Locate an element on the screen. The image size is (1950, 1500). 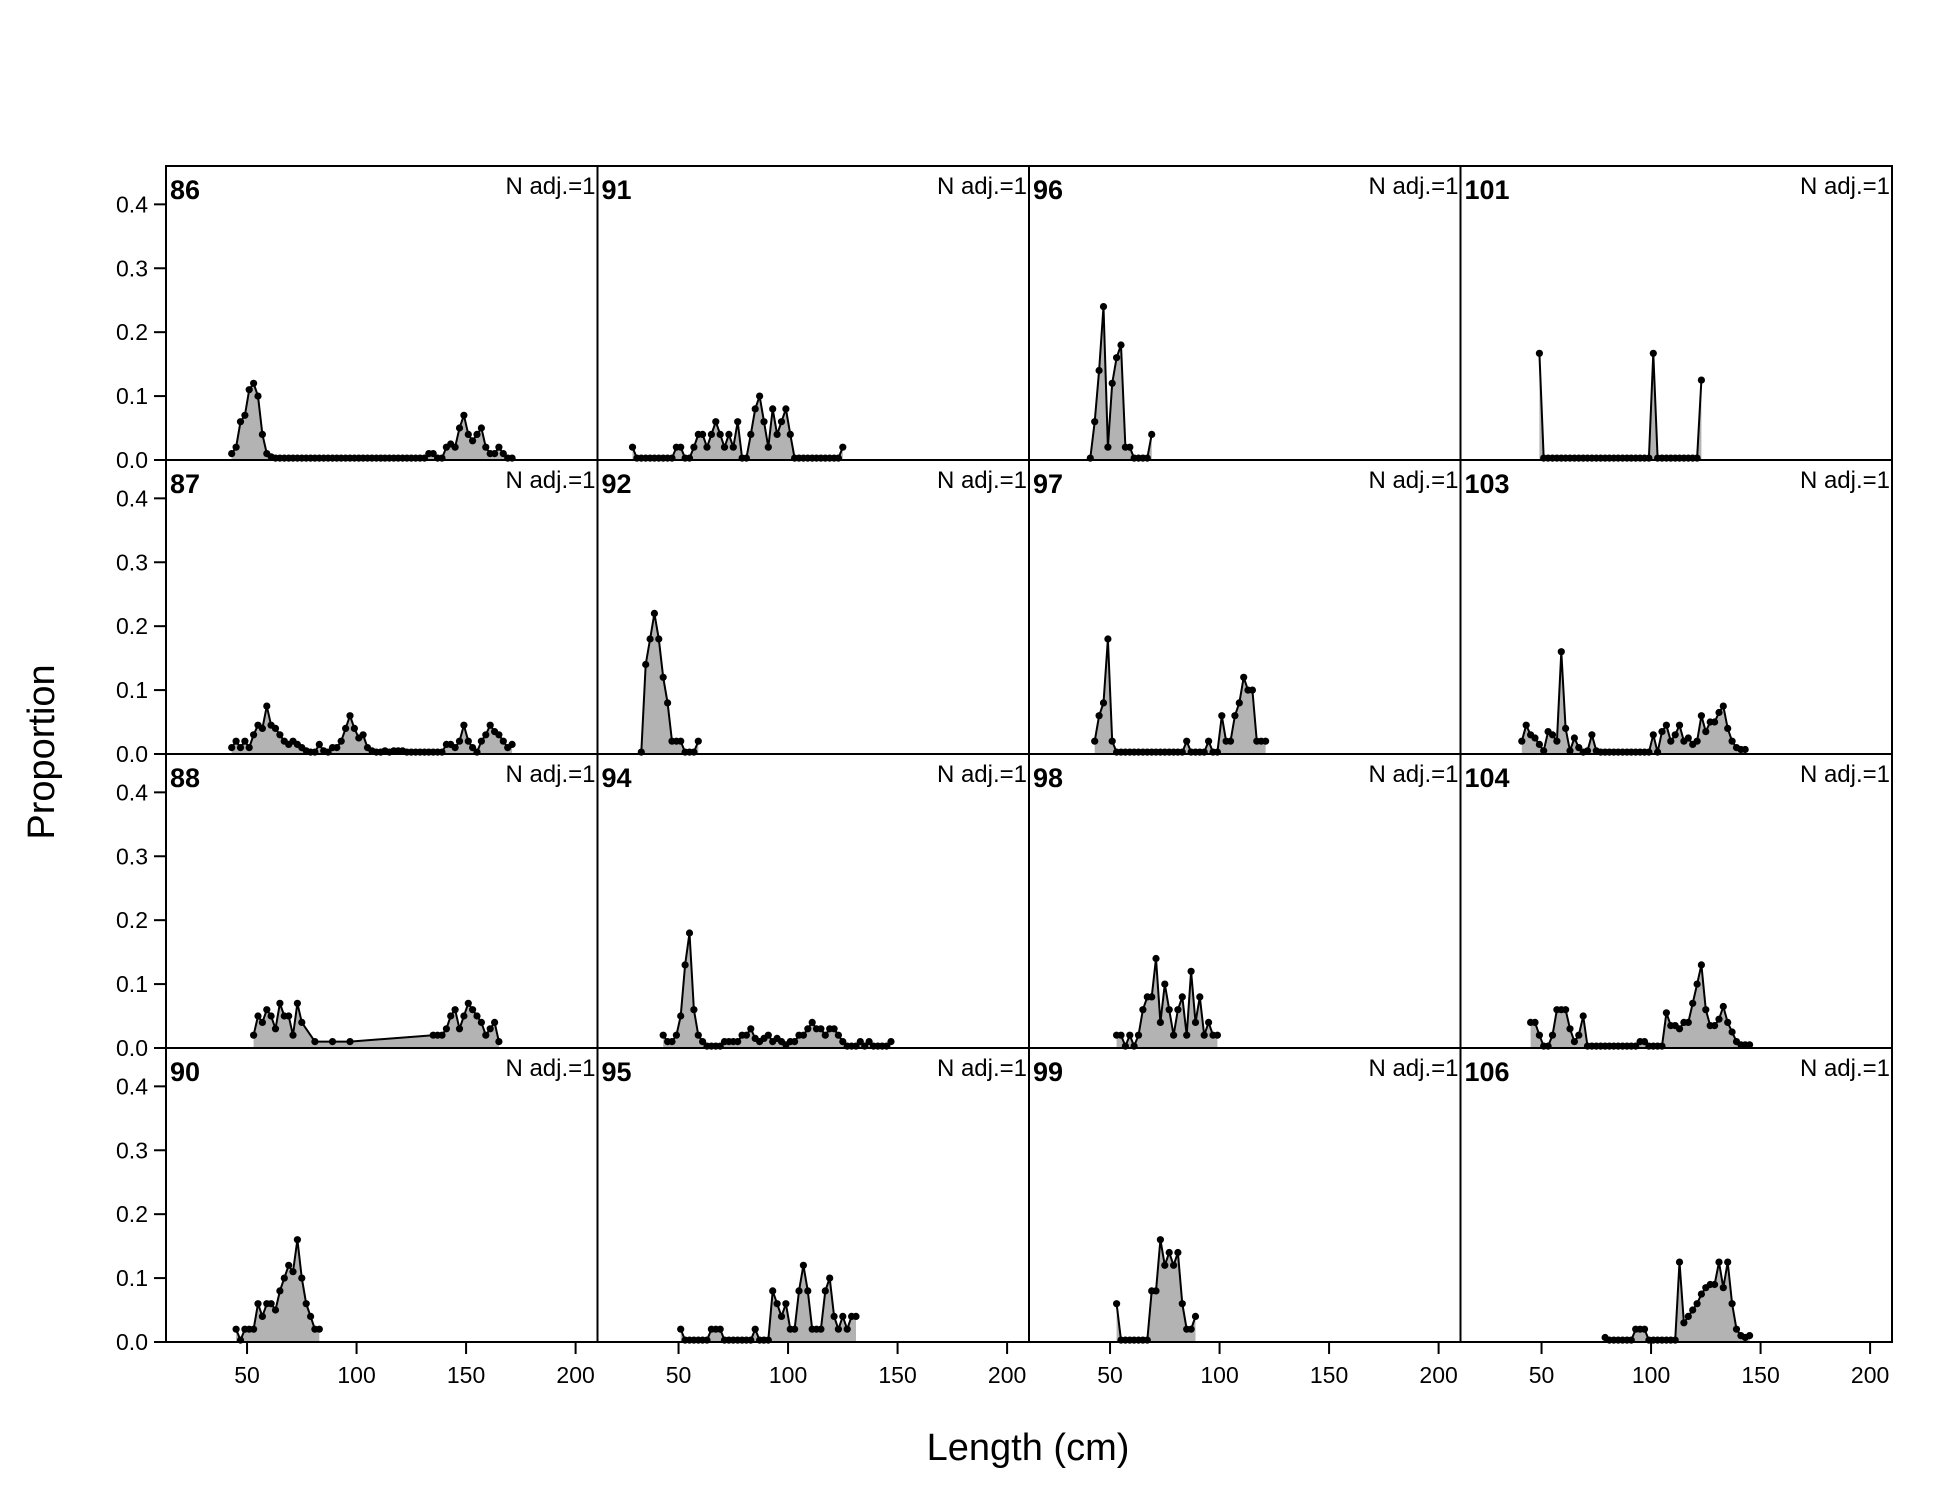
panel-92: 92 N adj.=1 is located at coordinates (813, 607).